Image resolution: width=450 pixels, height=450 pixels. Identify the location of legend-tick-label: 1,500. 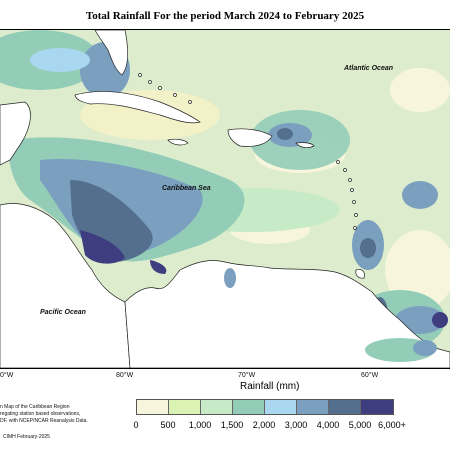
(232, 425).